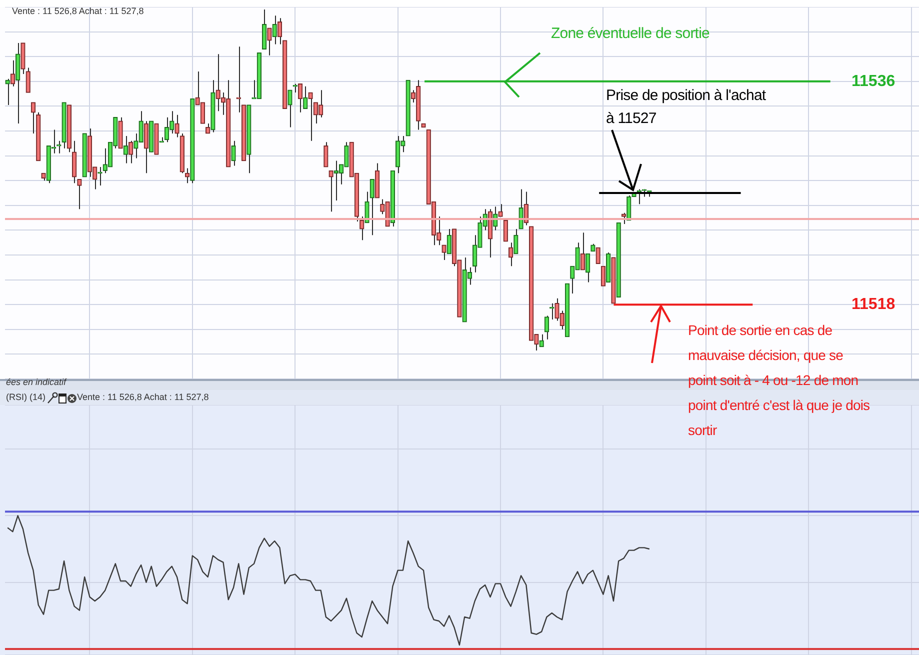 The height and width of the screenshot is (655, 919). I want to click on annotation: Vente : 11 526,8 Achat : 11 527,8, so click(78, 11).